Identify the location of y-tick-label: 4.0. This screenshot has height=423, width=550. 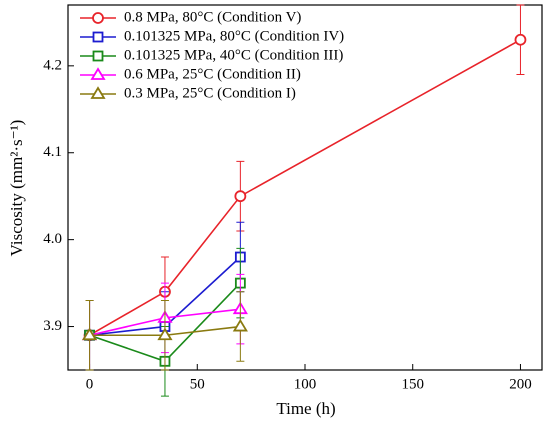
(52, 239).